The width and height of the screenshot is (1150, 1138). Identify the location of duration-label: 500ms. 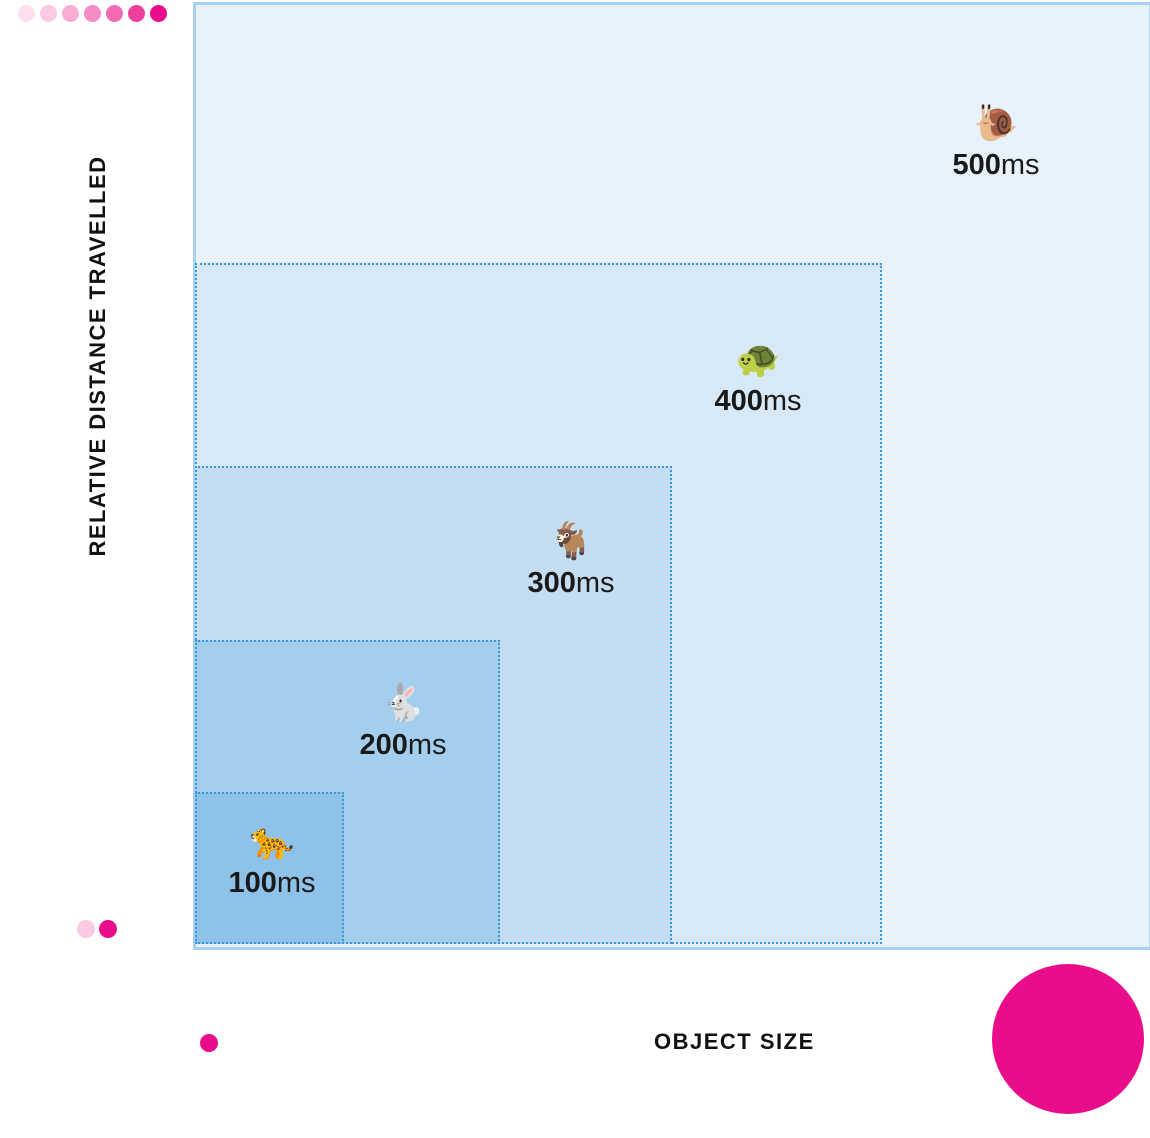
(996, 165).